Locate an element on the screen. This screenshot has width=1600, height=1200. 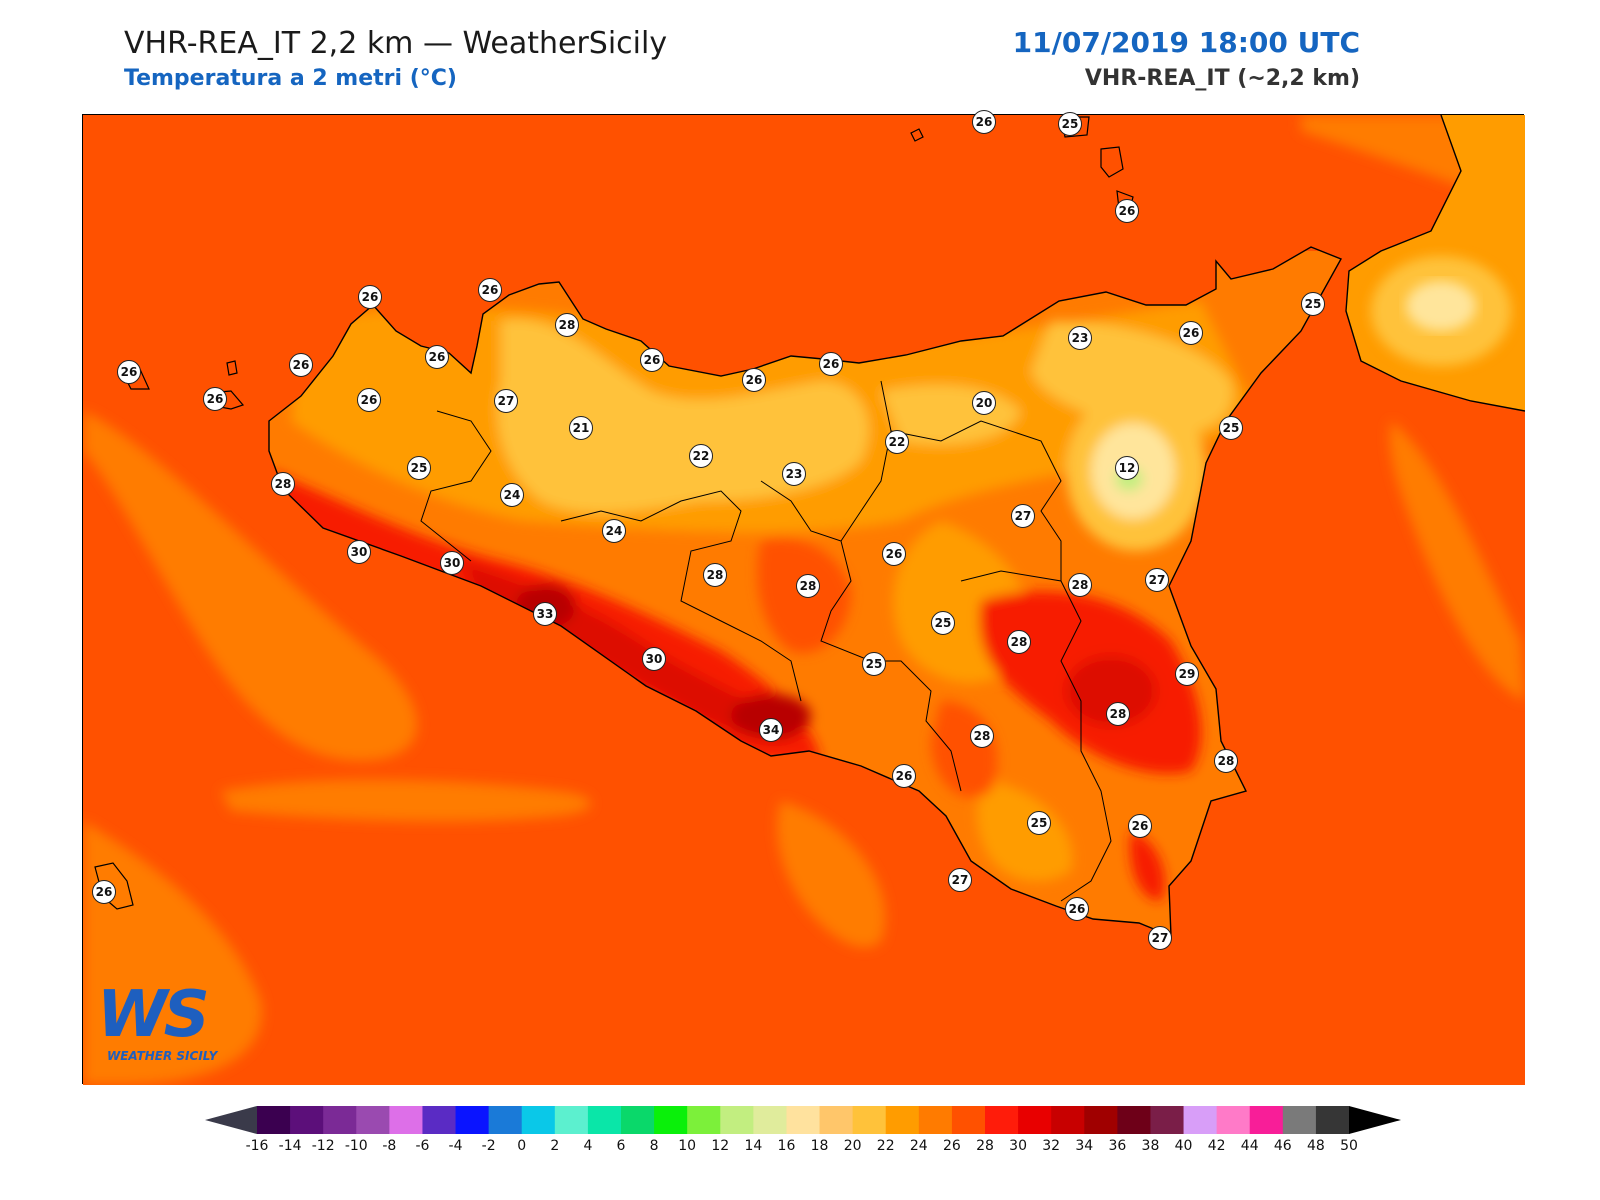
colorbar-tick-label: 50 is located at coordinates (1349, 1146).